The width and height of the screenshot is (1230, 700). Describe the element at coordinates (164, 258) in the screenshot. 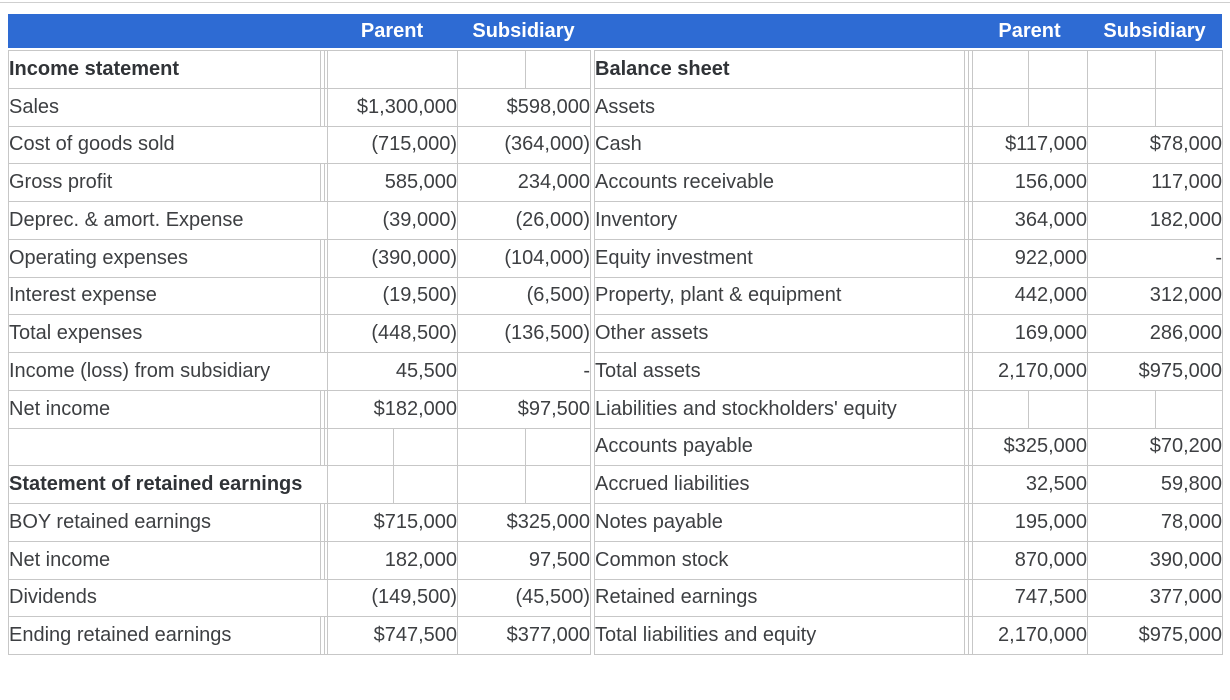

I see `row-label: Operating expenses` at that location.